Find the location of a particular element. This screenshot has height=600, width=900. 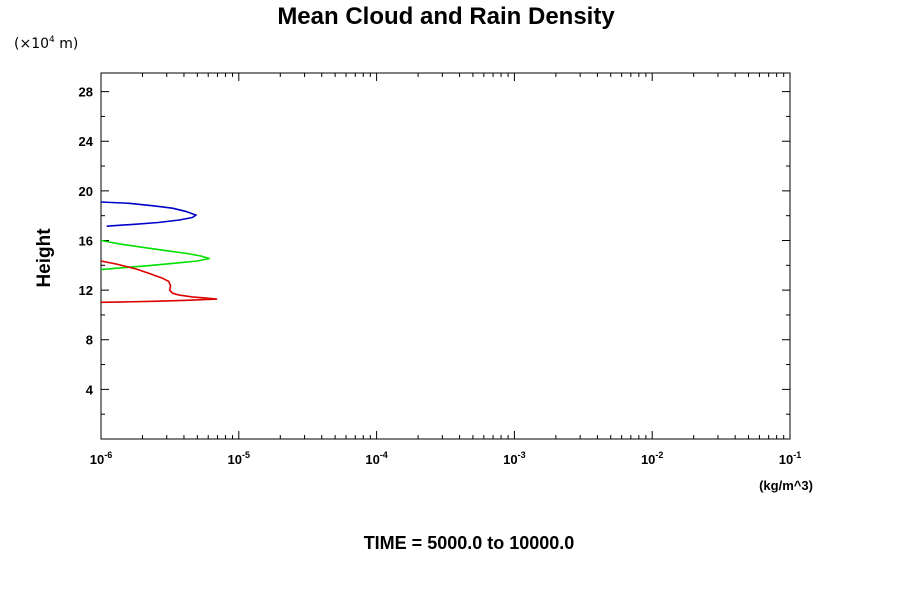

x-tick-exponent: -1 is located at coordinates (797, 455).